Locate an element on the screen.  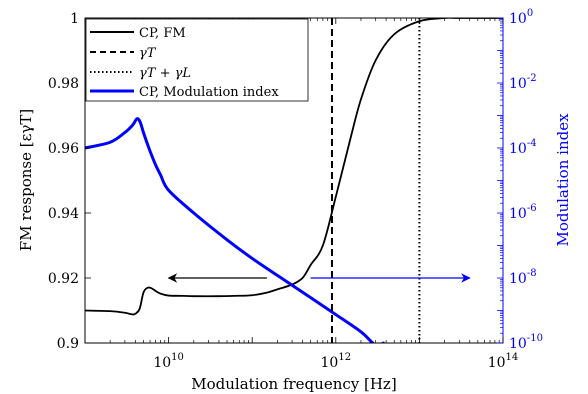
y-right-tick-label: 10⁻⁴ is located at coordinates (523, 147).